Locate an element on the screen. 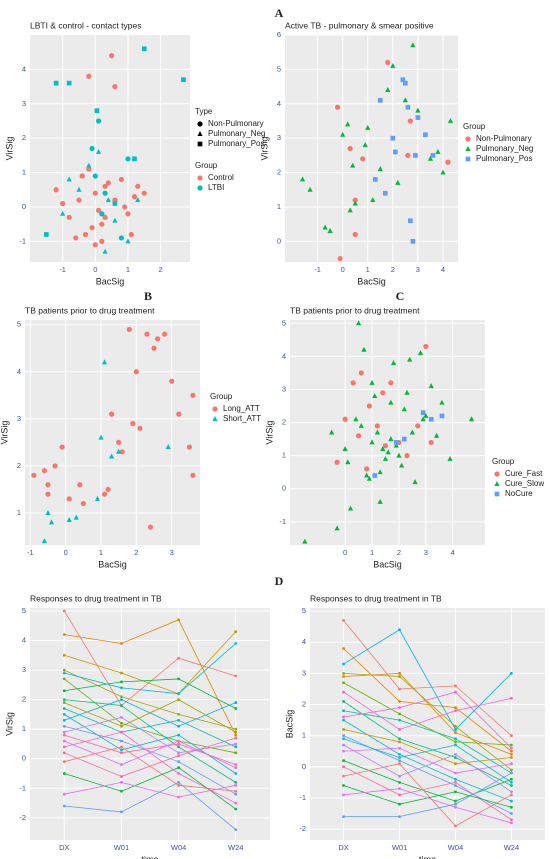  chart-title: TB patients prior to drug treatment is located at coordinates (355, 310).